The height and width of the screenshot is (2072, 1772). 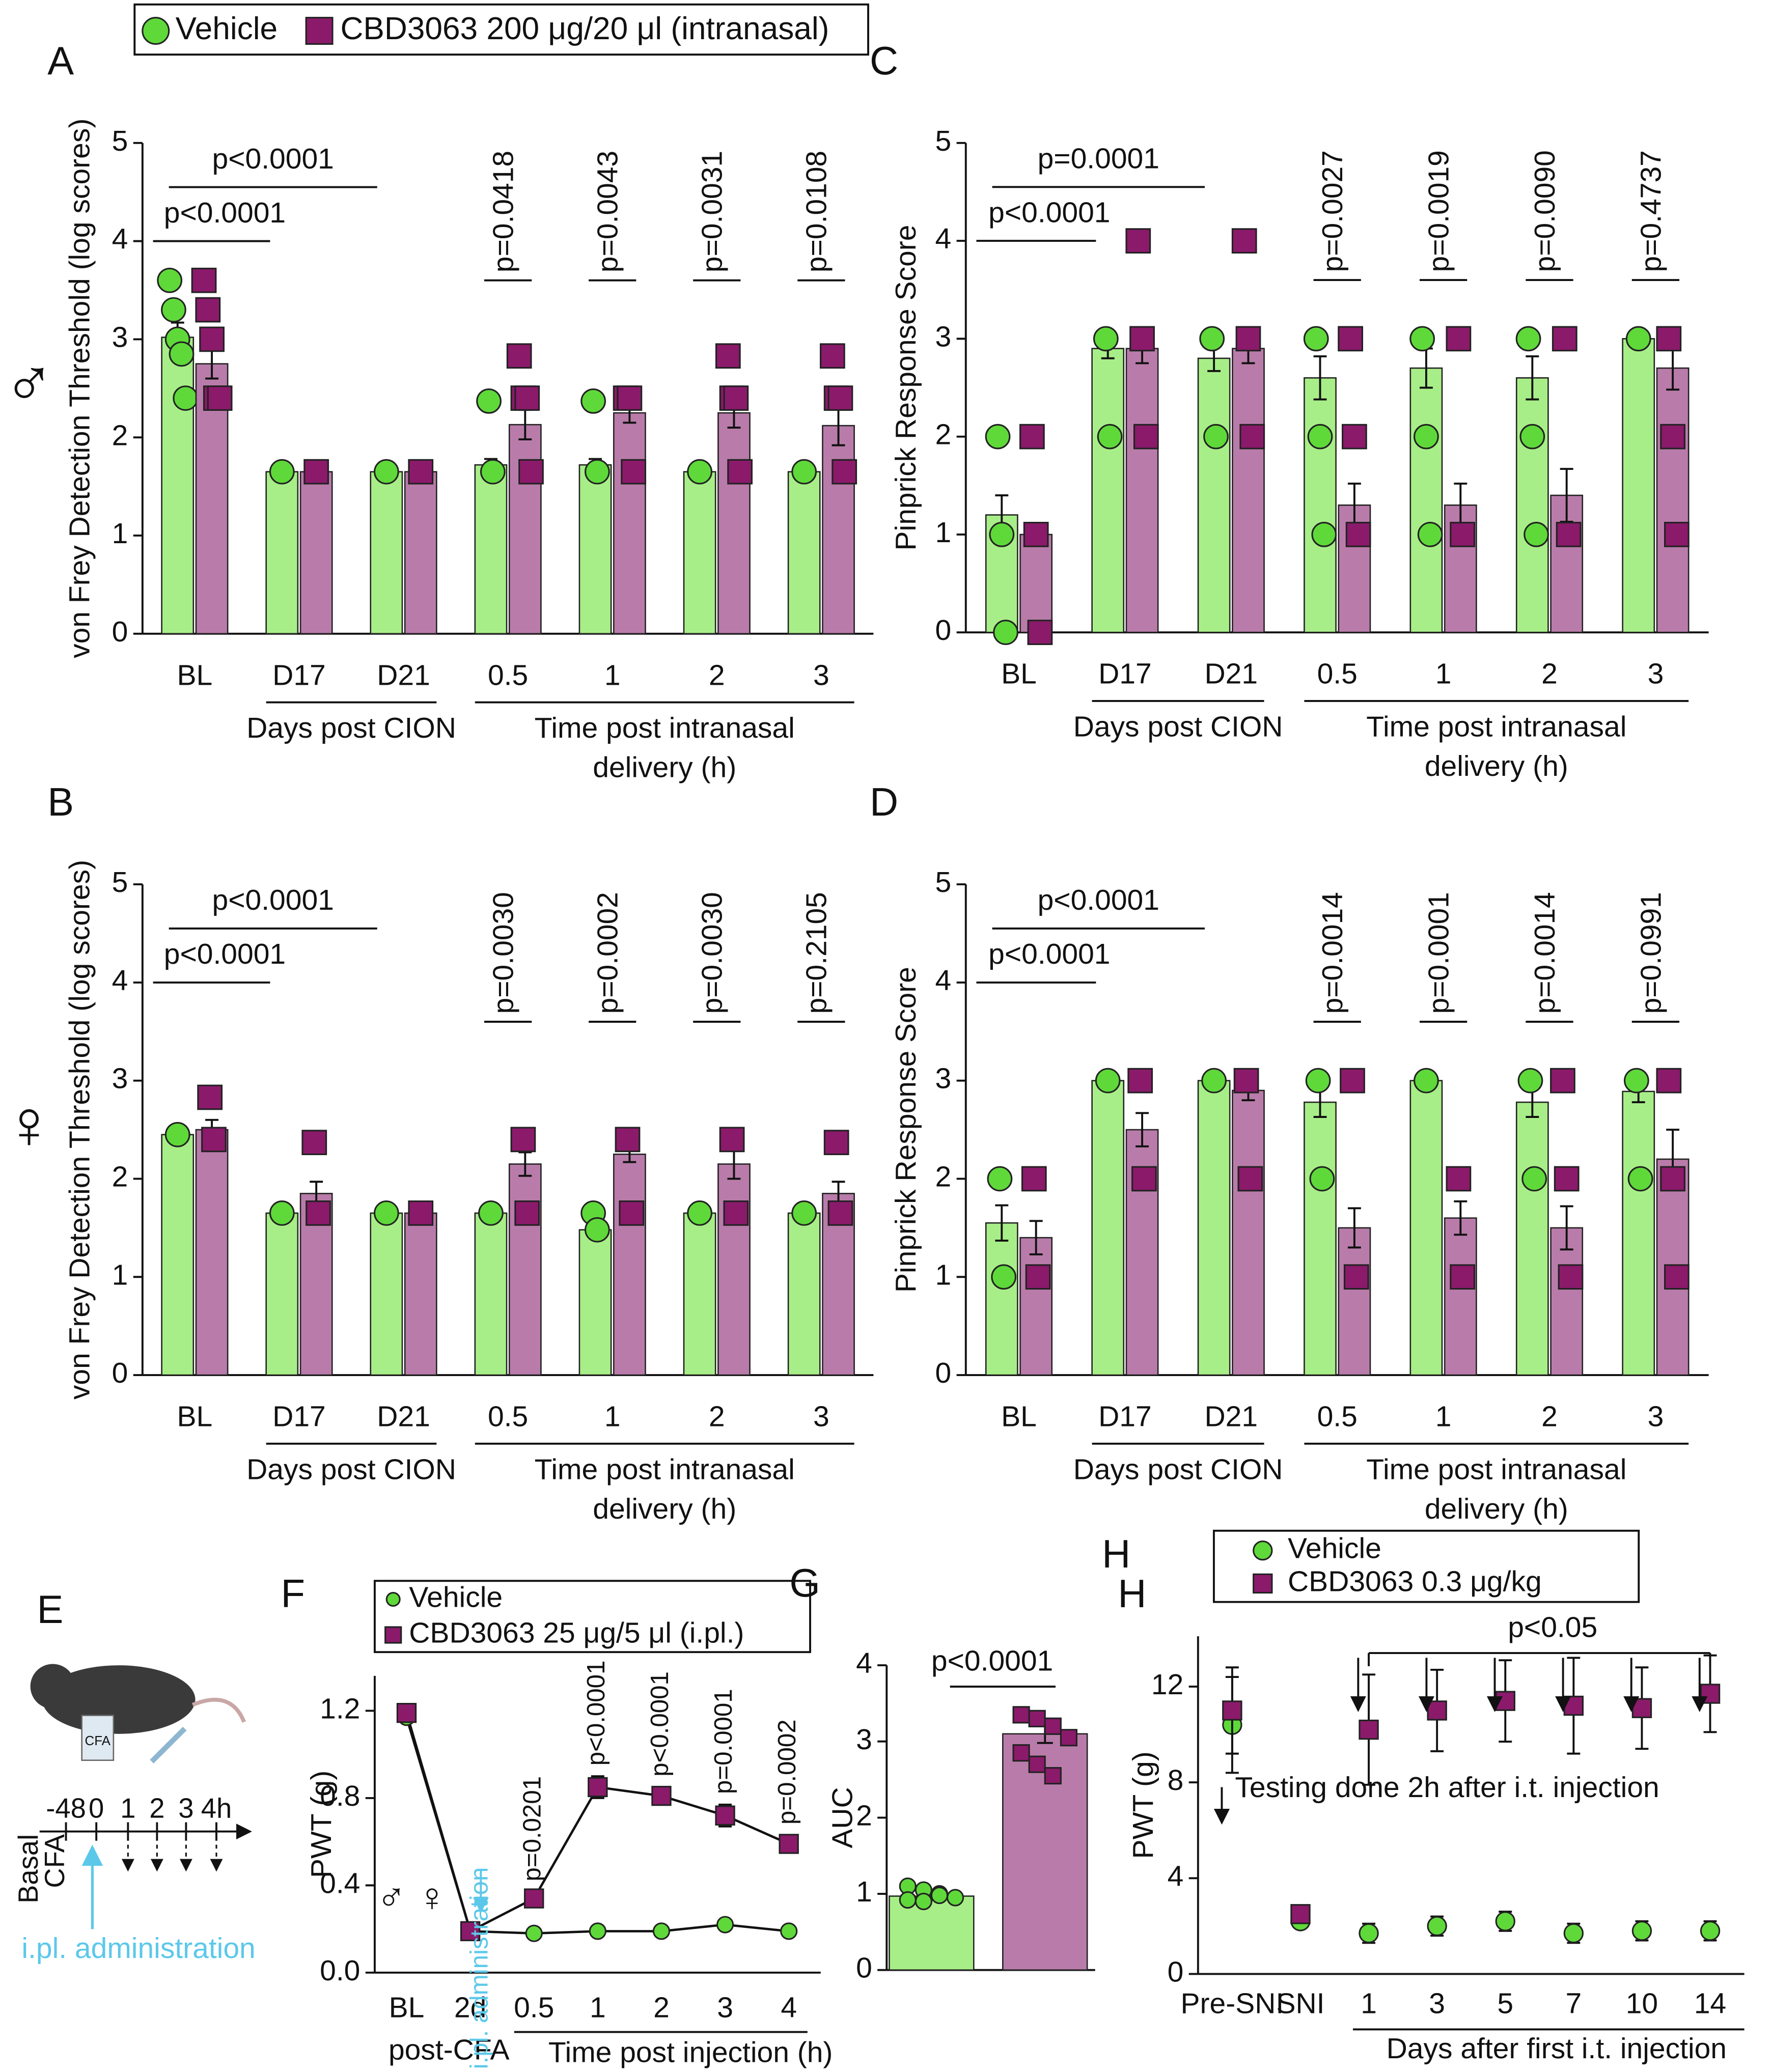 I want to click on panel-letter: C, so click(x=884, y=61).